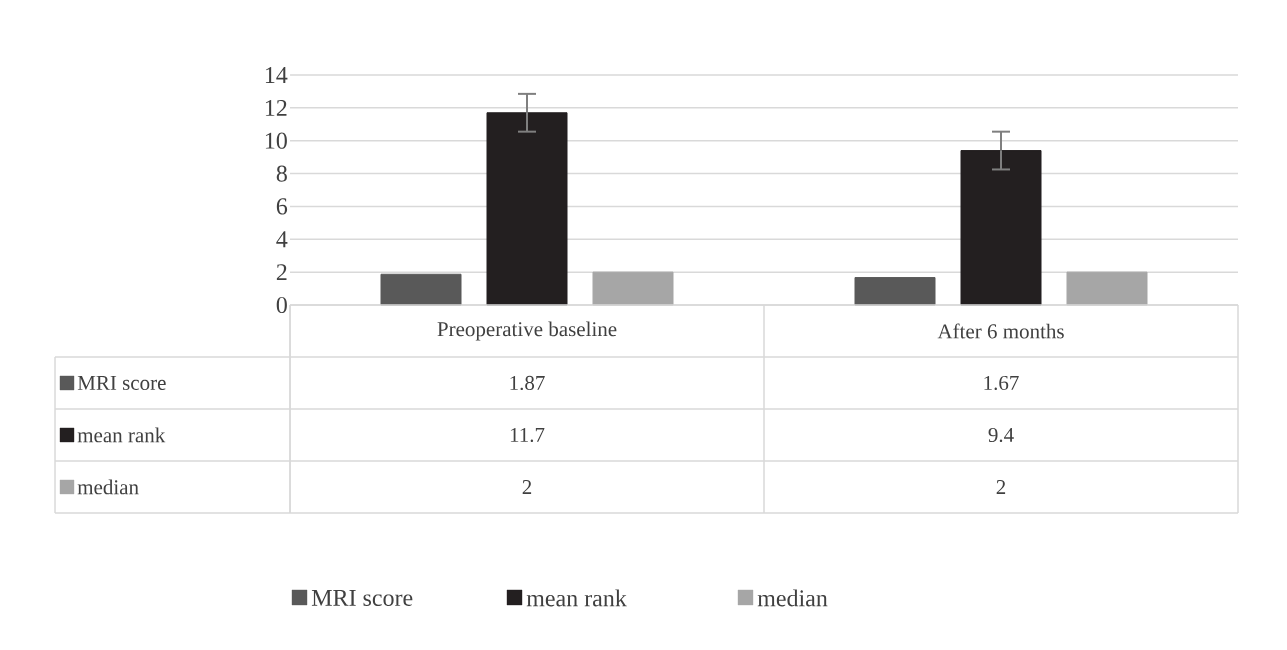 The image size is (1287, 650). I want to click on legend-label: median, so click(792, 598).